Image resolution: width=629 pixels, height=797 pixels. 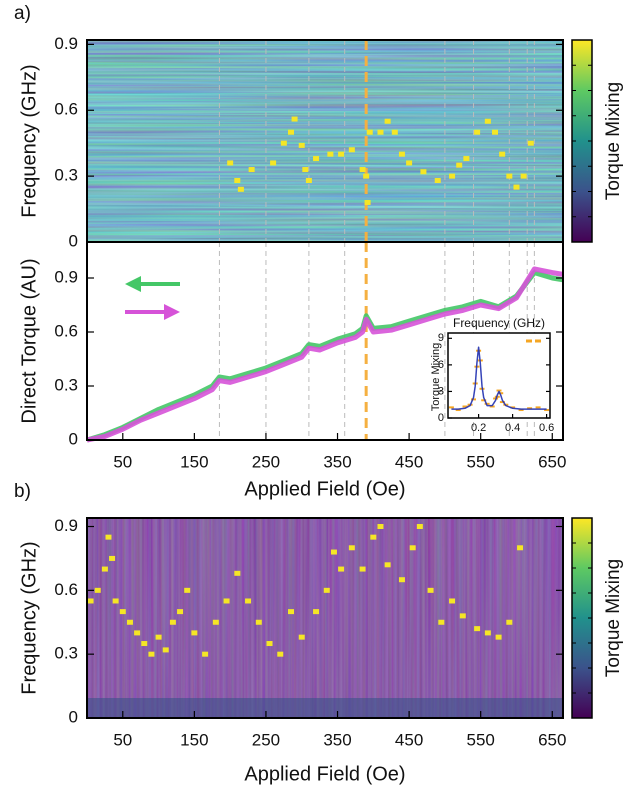 I want to click on y-tick-label: 9, so click(x=441, y=338).